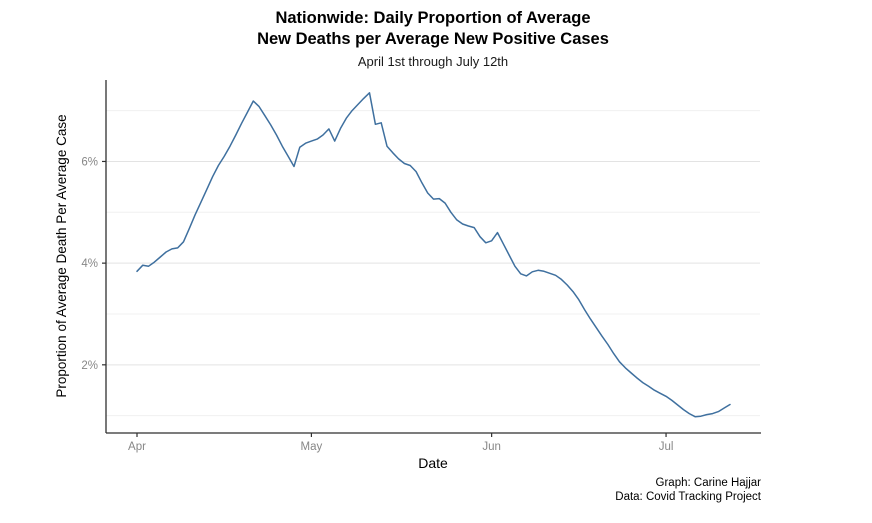  What do you see at coordinates (709, 483) in the screenshot?
I see `caption-line1: Graph: Carine Hajjar` at bounding box center [709, 483].